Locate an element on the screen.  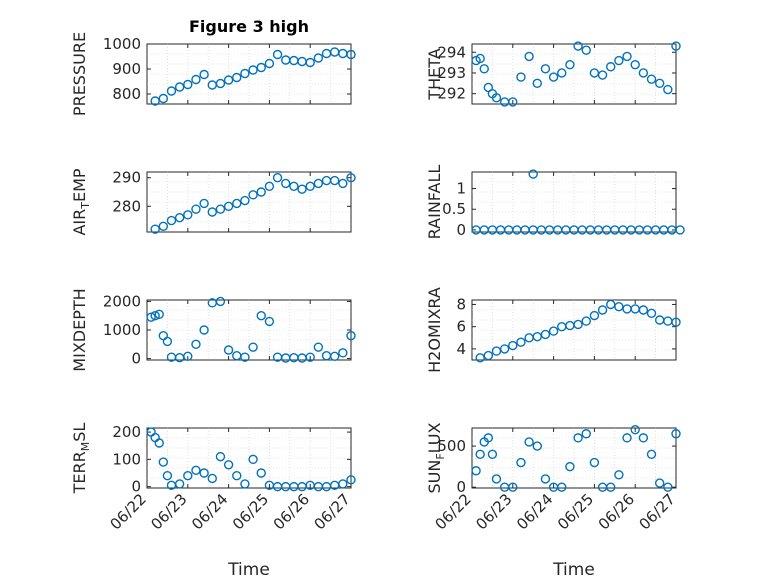
x-axis-label-right: Time is located at coordinates (573, 570).